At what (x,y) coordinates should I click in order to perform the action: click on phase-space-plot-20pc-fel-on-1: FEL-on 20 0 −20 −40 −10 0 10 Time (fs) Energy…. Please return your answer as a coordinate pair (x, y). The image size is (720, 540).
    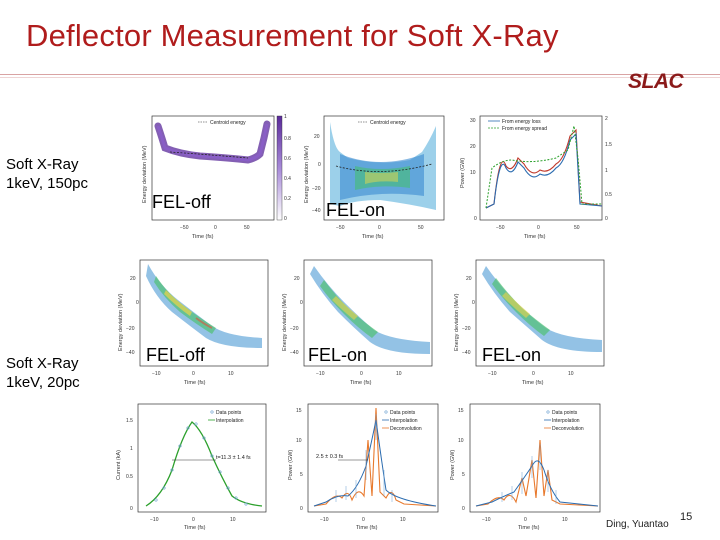
    Looking at the image, I should click on (357, 322).